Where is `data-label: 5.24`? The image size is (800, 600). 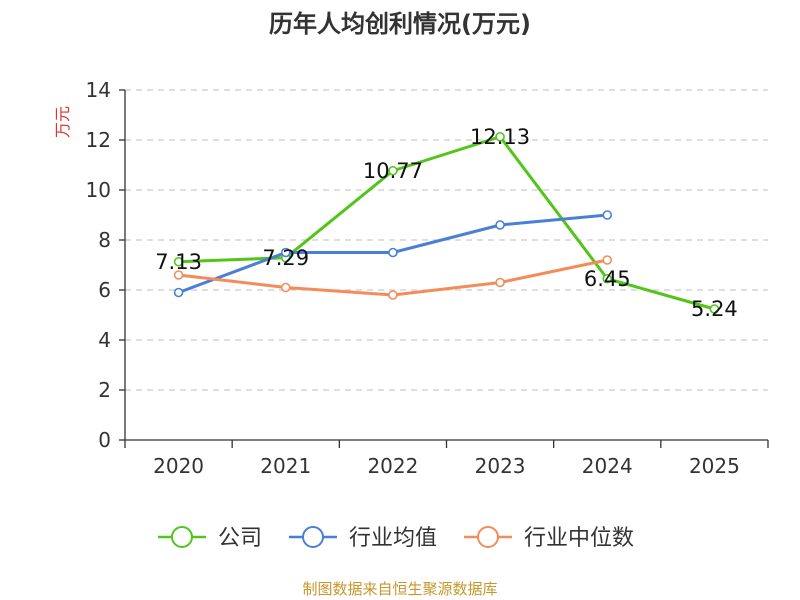
data-label: 5.24 is located at coordinates (714, 309).